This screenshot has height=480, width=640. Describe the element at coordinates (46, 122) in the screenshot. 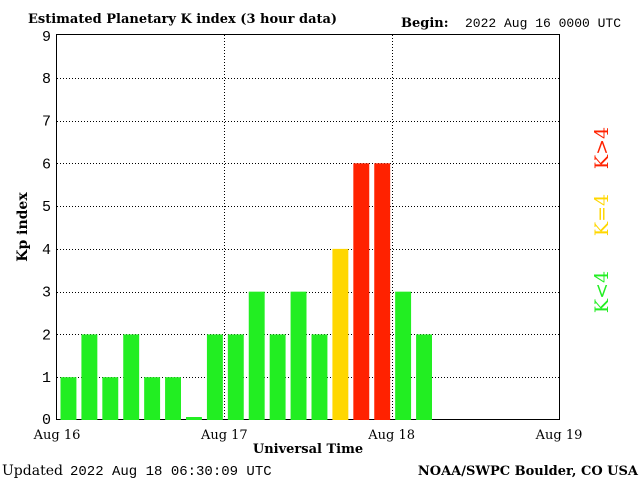

I see `y-tick-label: 7` at that location.